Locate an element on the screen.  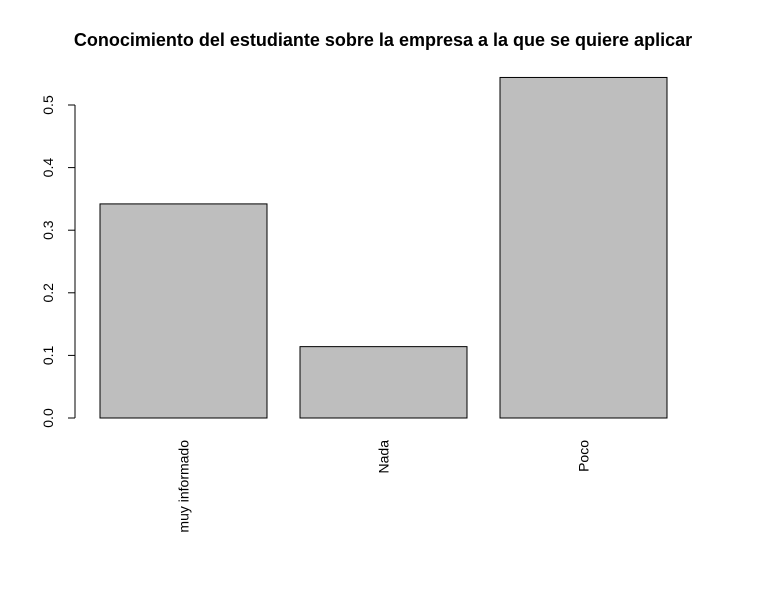
category-label-2: Poco is located at coordinates (584, 456).